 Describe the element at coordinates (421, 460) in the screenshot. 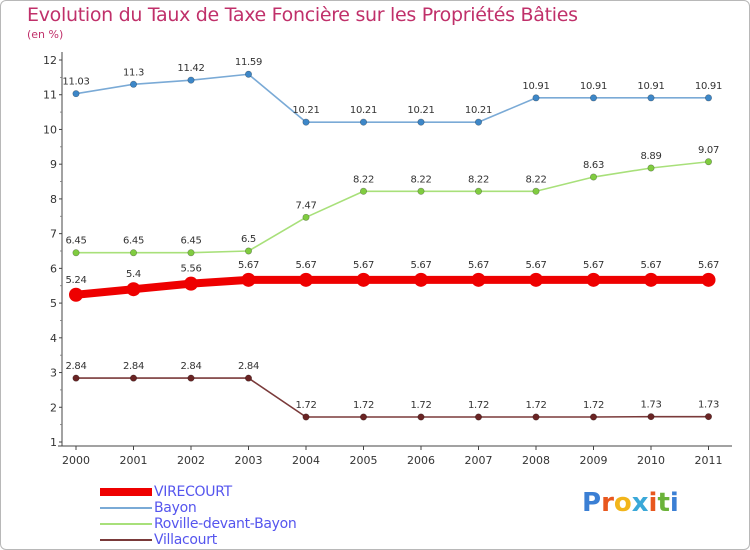

I see `x-tick-label: 2006` at that location.